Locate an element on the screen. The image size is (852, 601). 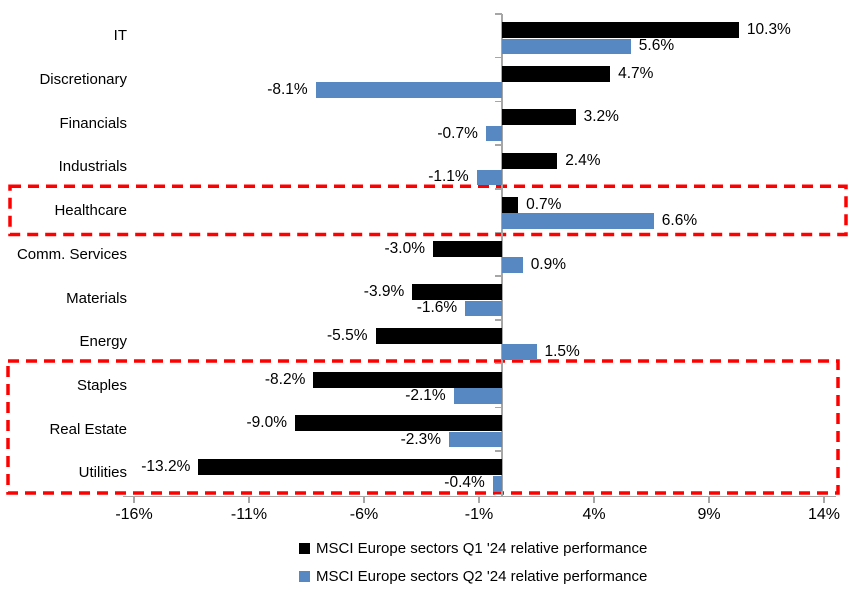
category-label: Staples is located at coordinates (101, 385).